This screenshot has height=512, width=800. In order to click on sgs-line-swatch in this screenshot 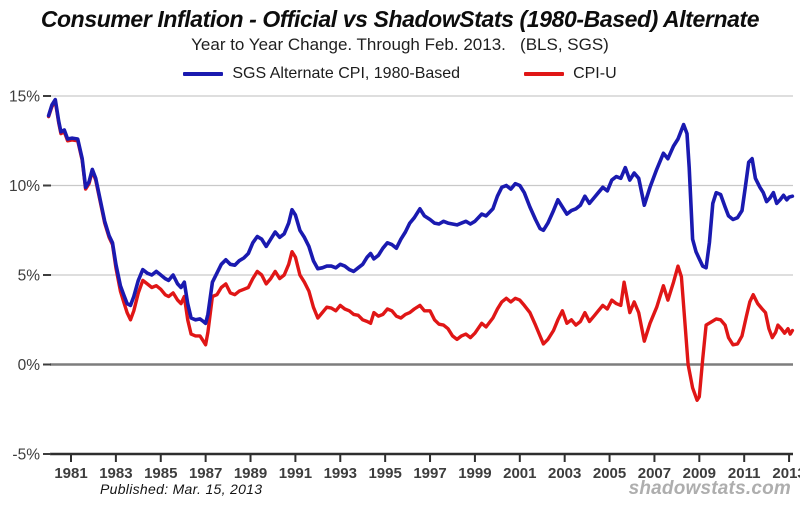, I will do `click(203, 74)`.